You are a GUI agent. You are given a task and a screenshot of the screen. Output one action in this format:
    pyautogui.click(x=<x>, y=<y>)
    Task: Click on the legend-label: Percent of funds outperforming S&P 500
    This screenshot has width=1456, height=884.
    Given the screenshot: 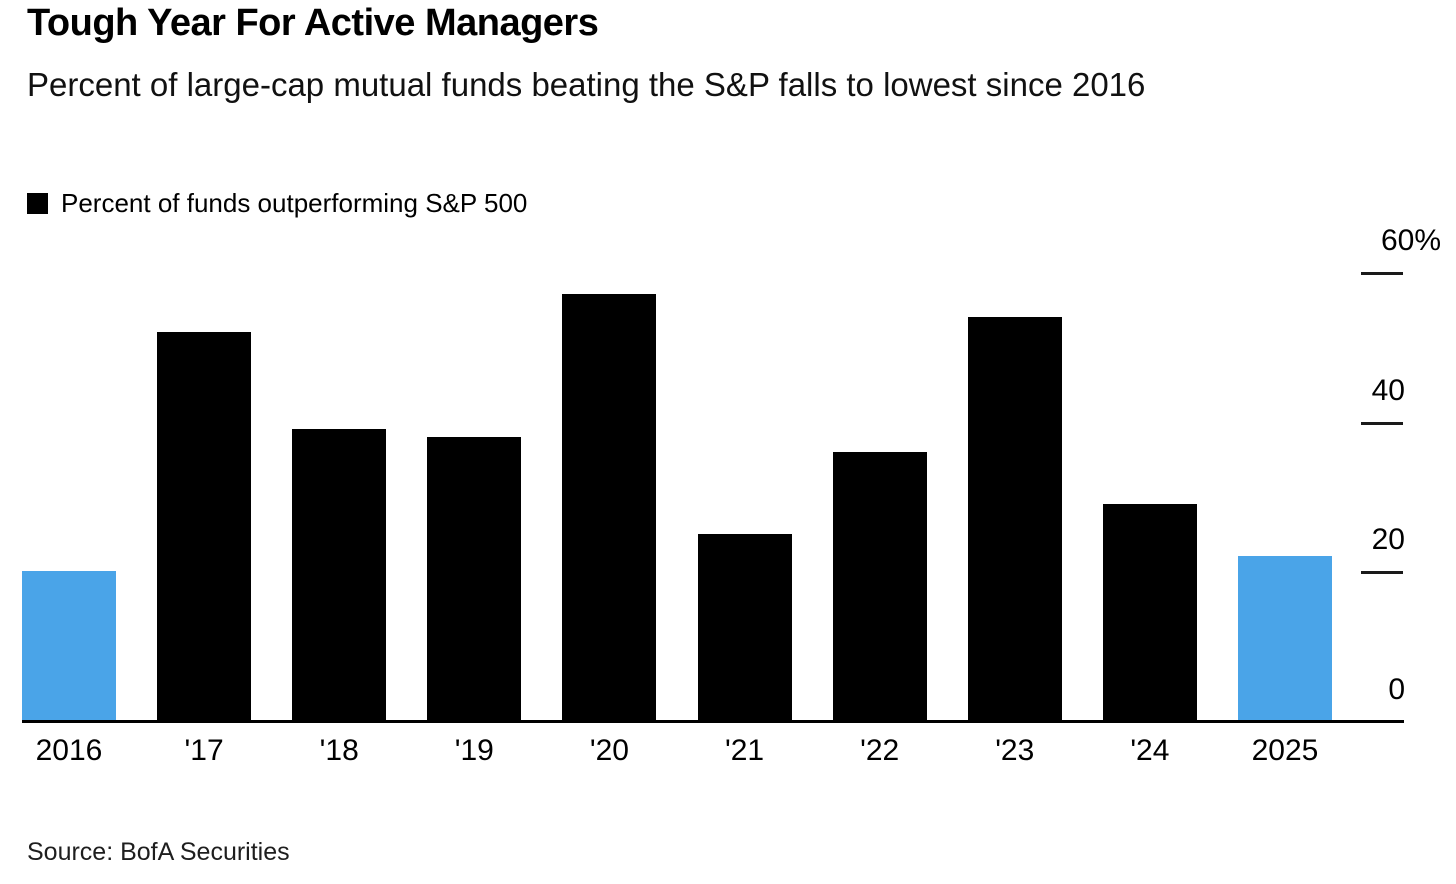 What is the action you would take?
    pyautogui.click(x=294, y=203)
    